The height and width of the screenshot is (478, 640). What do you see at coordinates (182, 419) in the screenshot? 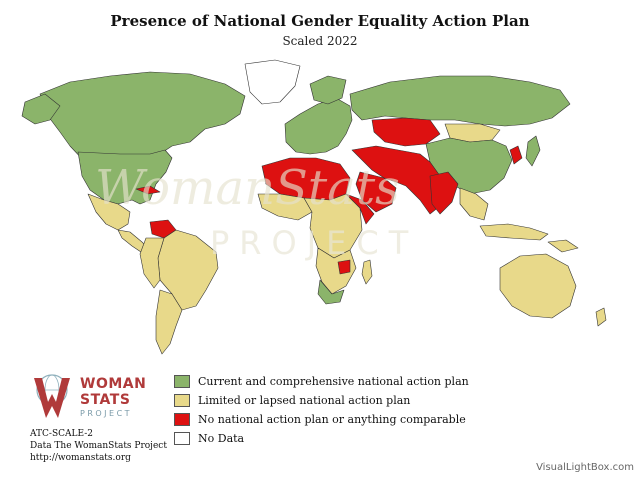
I see `legend-swatch-none` at bounding box center [182, 419].